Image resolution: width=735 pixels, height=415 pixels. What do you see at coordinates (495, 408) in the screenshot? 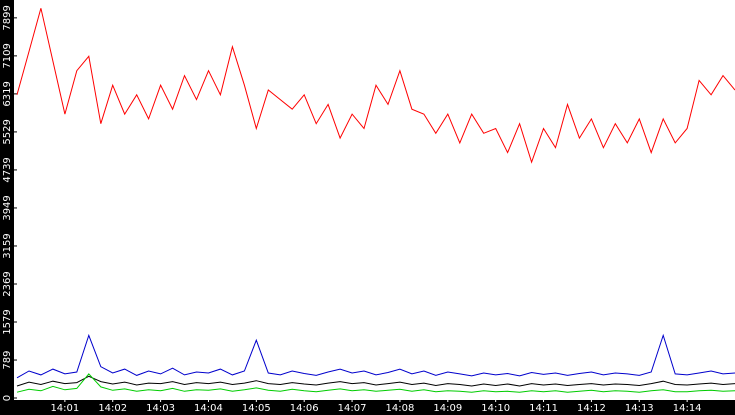
I see `x-tick-label: 14:10` at bounding box center [495, 408].